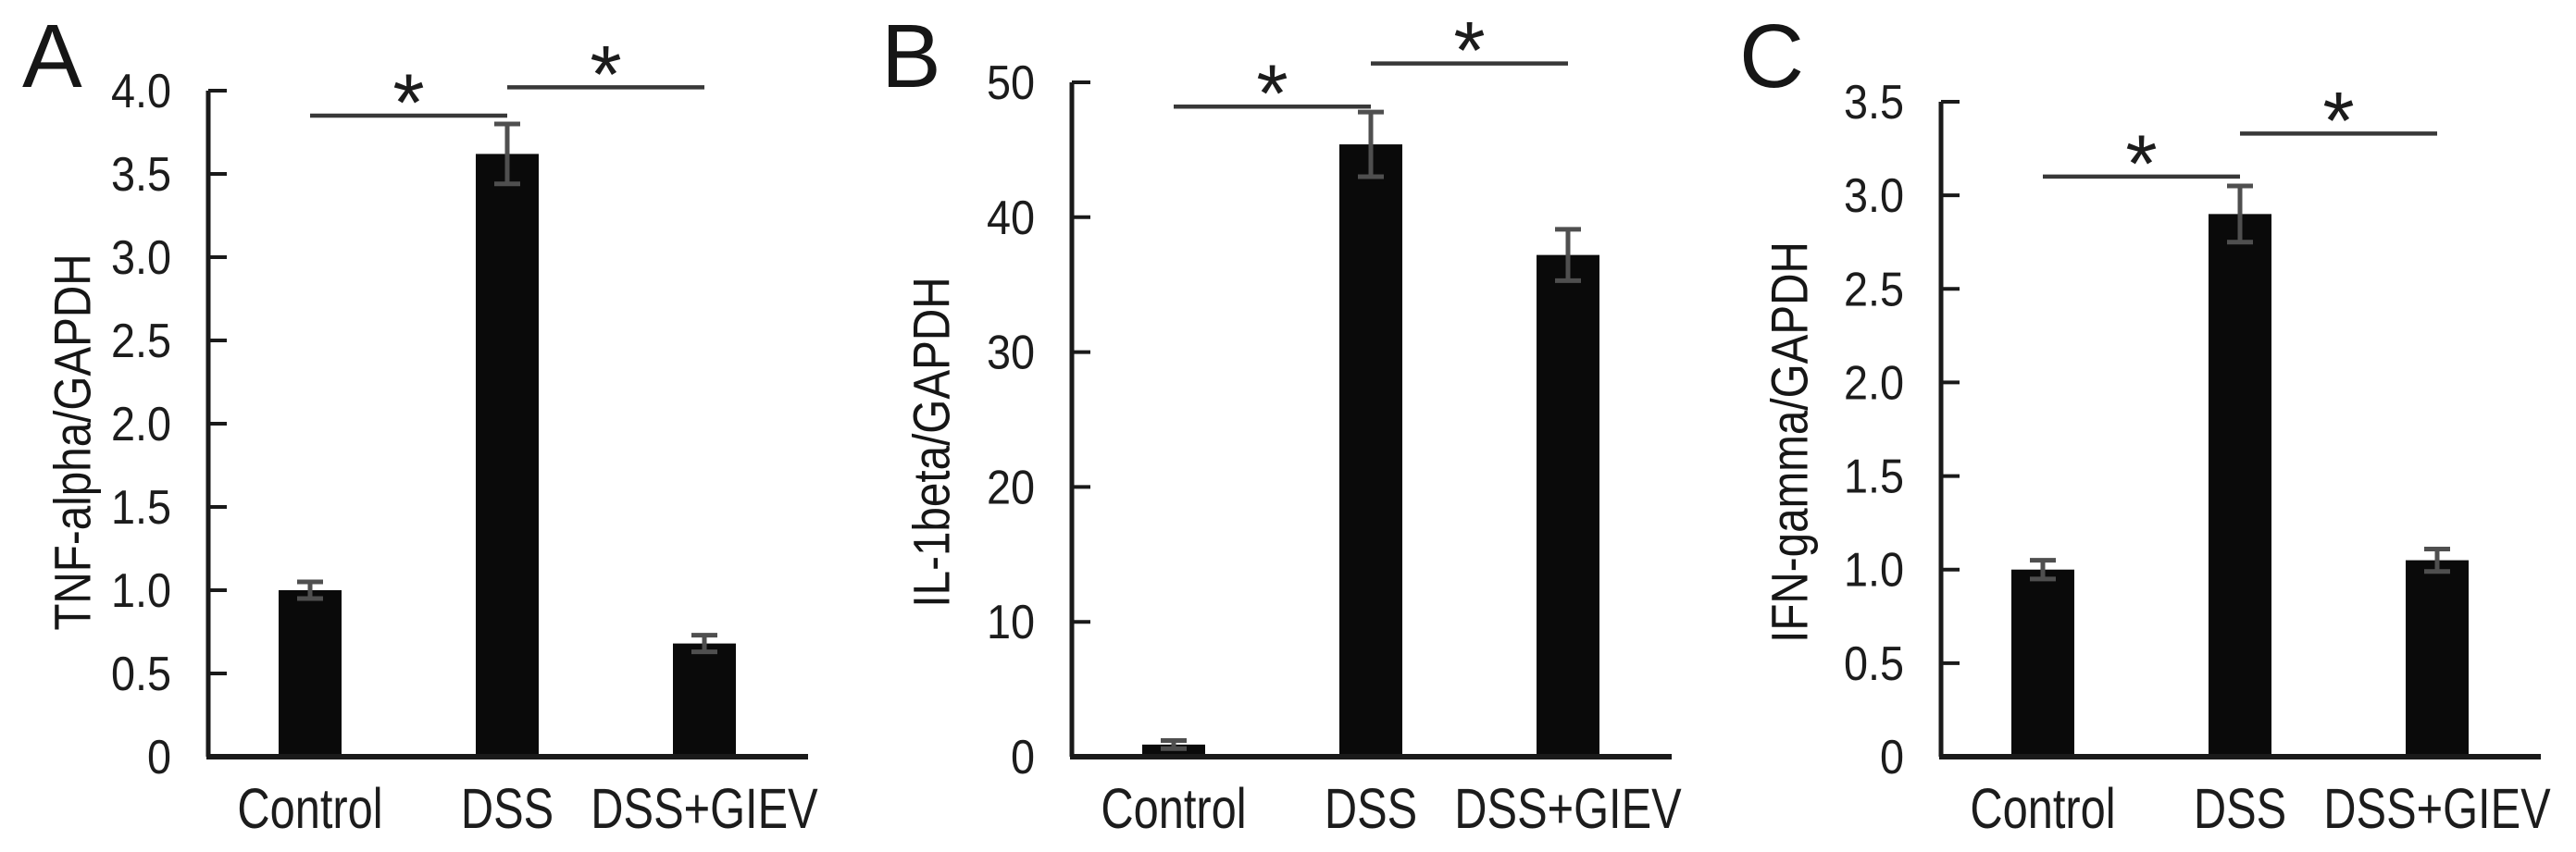 This screenshot has height=852, width=2576. Describe the element at coordinates (1011, 487) in the screenshot. I see `y-tick-label-20: 20` at that location.